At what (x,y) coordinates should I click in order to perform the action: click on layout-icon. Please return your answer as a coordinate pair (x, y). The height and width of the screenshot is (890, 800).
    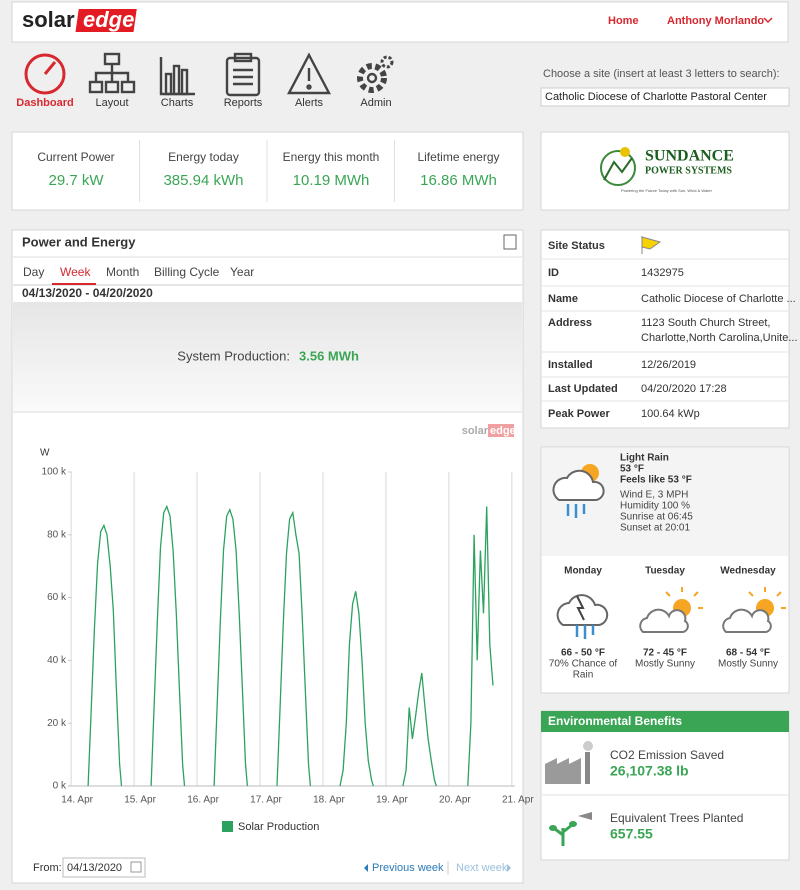
    Looking at the image, I should click on (112, 73).